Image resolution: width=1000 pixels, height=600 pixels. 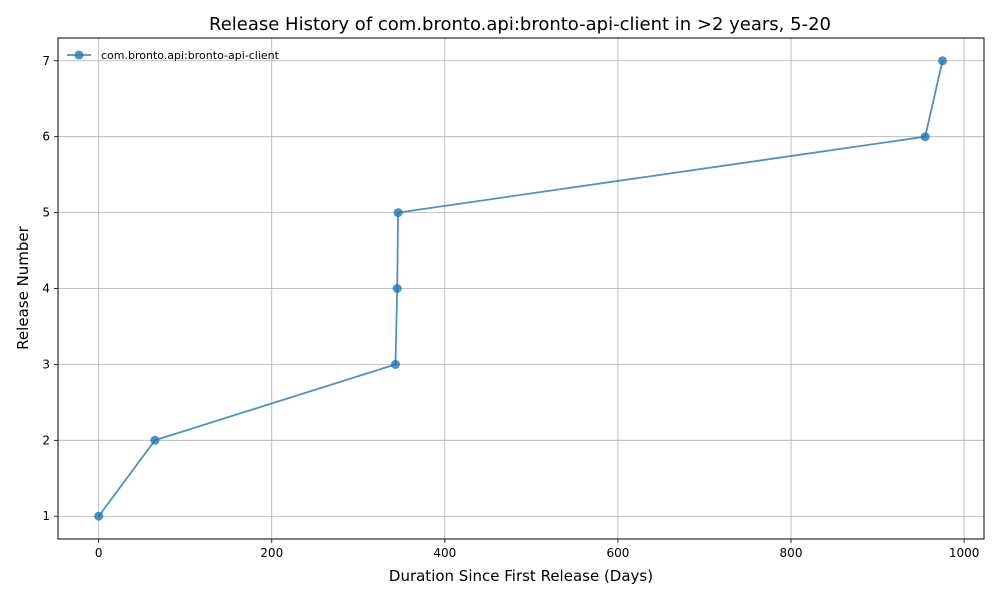 I want to click on x-axis-label: Duration Since First Release (Days), so click(x=521, y=576).